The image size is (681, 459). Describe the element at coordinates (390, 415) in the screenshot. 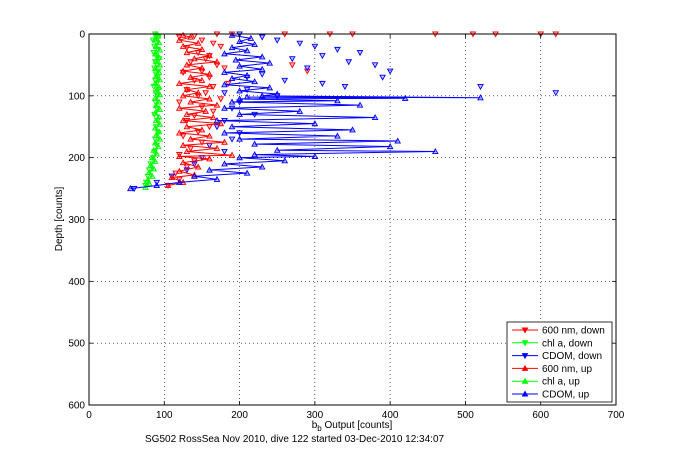

I see `x-tick-label: 400` at that location.